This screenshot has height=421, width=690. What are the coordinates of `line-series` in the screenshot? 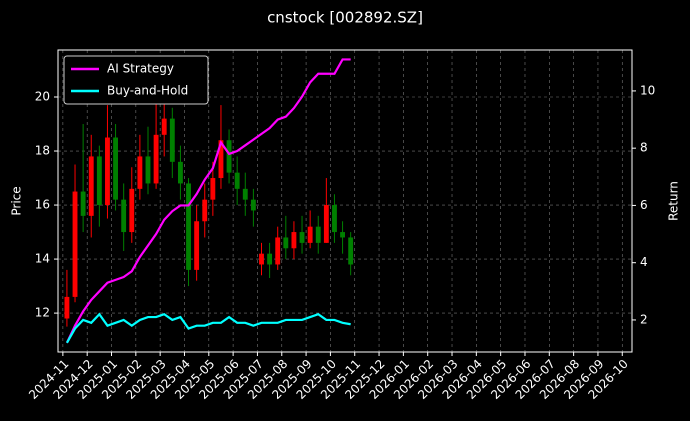 It's located at (208, 328).